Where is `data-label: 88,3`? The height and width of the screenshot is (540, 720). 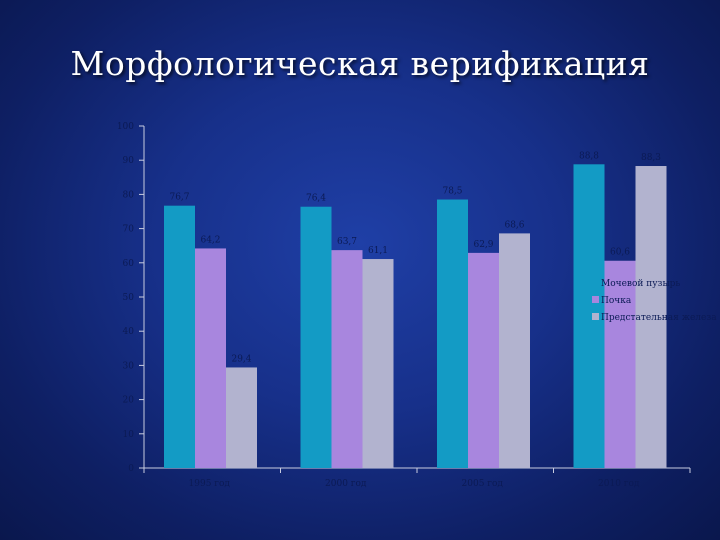 data-label: 88,3 is located at coordinates (651, 158).